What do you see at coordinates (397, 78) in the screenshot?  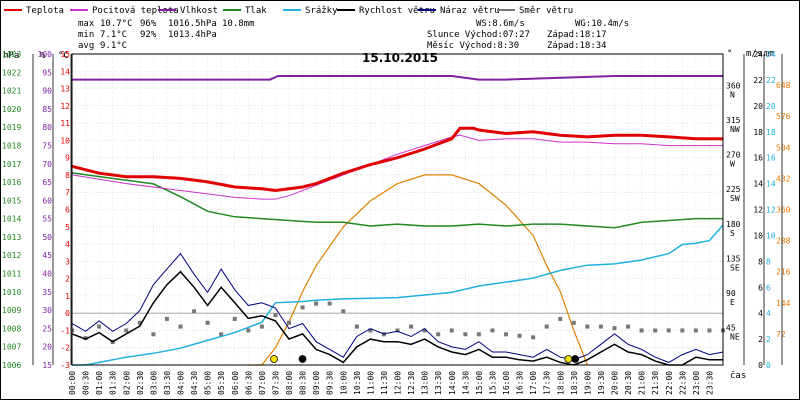 I see `humidity-line` at bounding box center [397, 78].